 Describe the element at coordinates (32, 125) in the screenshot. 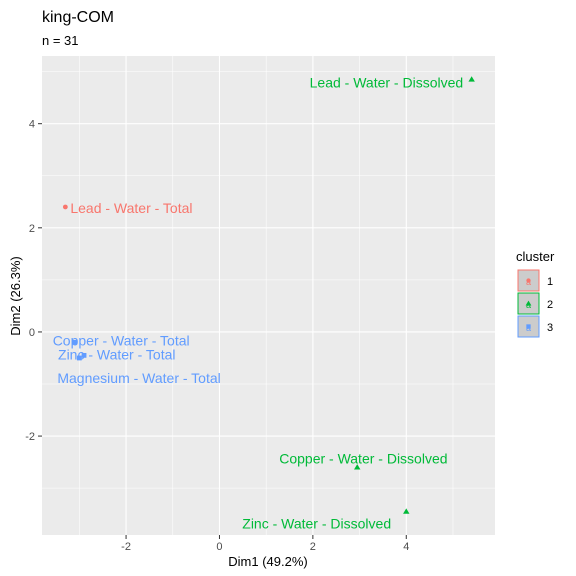

I see `y-tick-label: 4` at that location.